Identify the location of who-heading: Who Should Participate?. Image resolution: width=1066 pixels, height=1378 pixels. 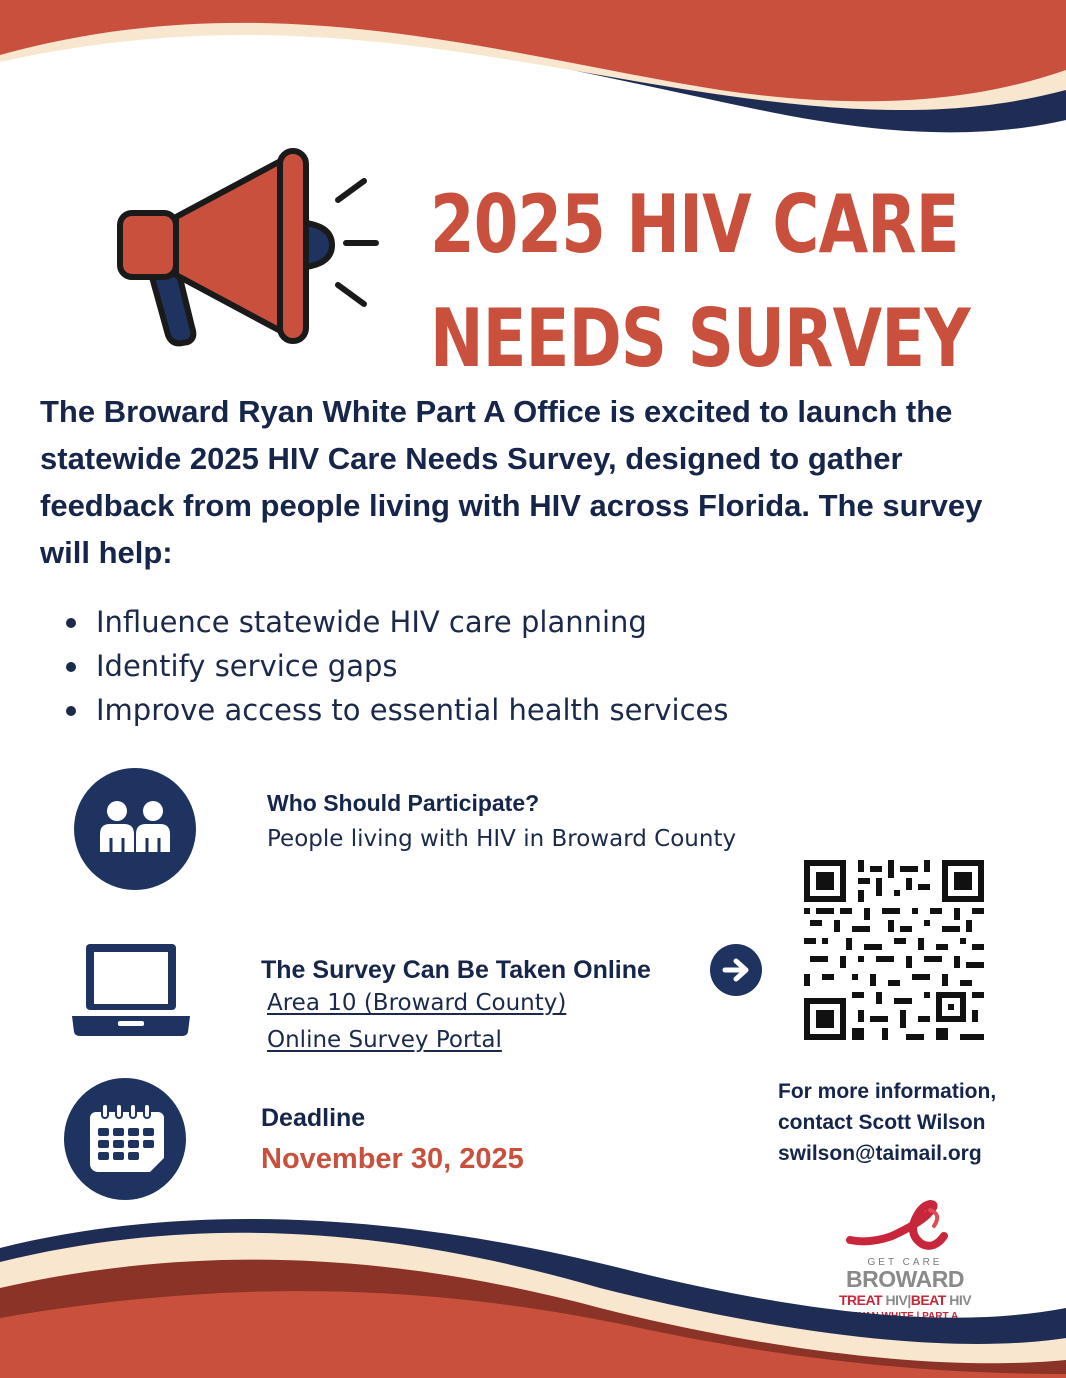
(403, 803).